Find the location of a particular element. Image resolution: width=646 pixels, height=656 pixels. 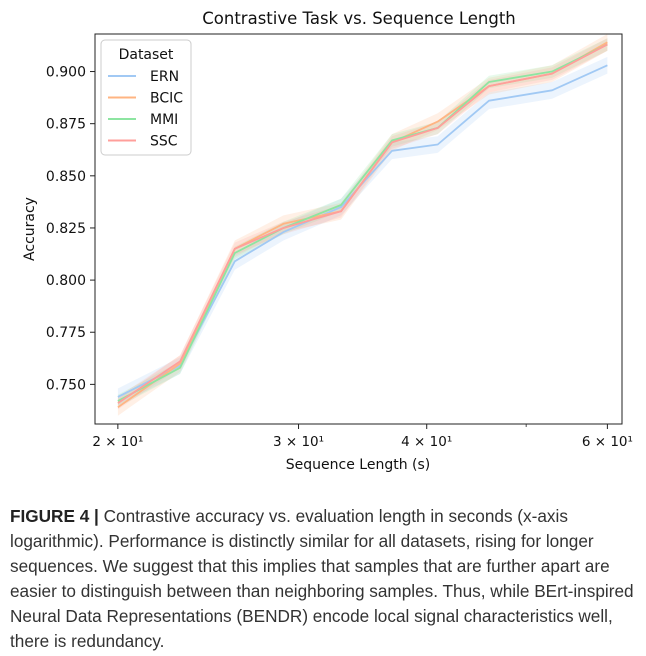

legend-frame is located at coordinates (146, 97).